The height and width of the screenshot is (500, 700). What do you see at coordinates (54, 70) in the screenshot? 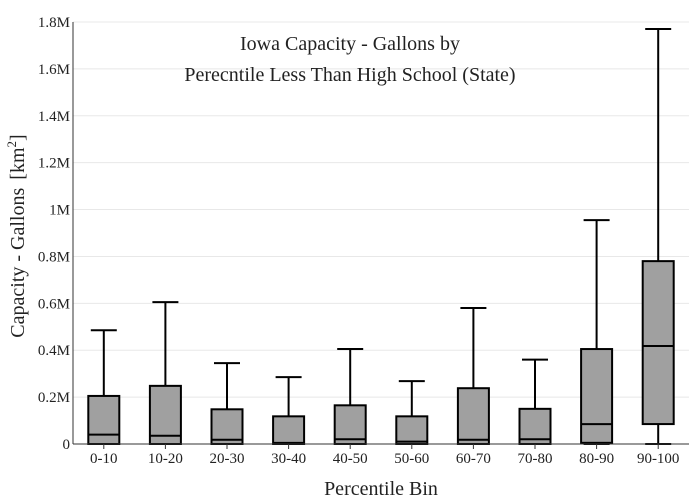
I see `y-tick-label: 1.6M` at bounding box center [54, 70].